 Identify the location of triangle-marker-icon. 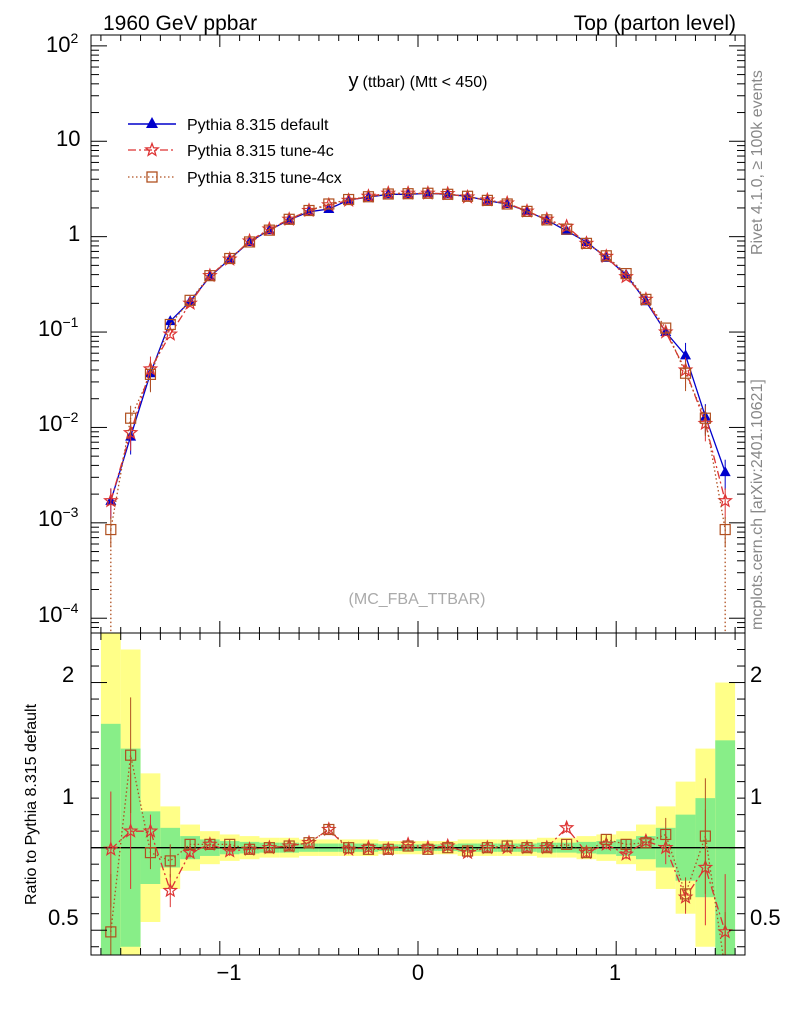
(152, 122).